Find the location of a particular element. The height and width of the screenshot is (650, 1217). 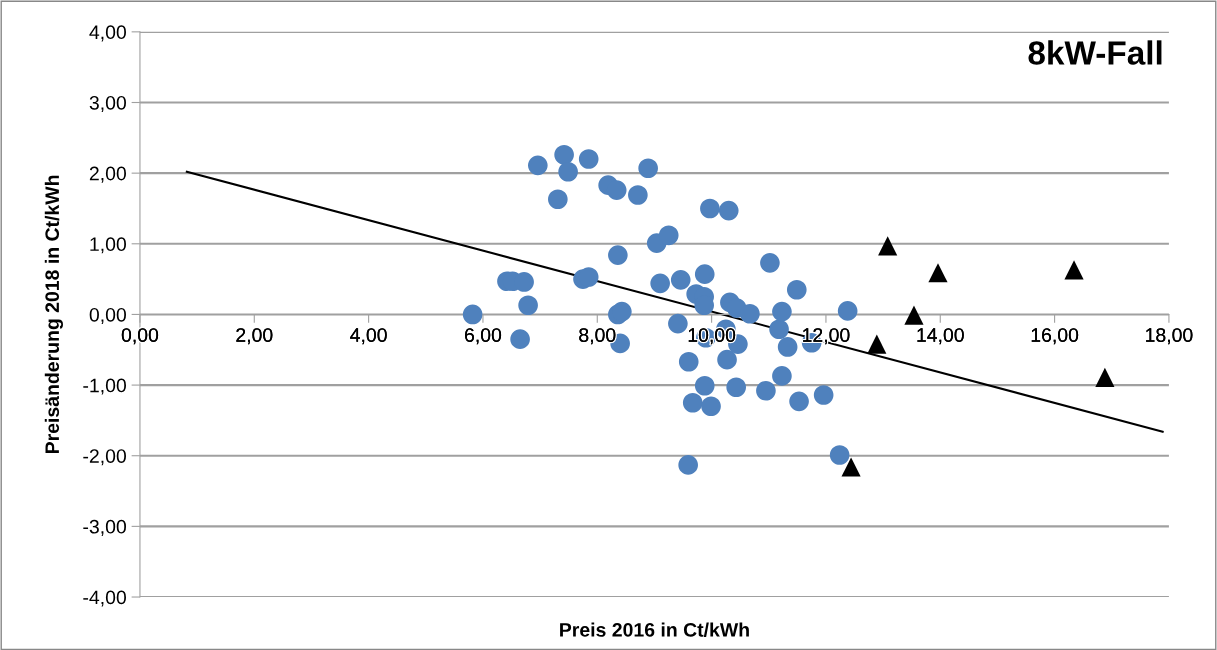

y-tick-label: -4,00 is located at coordinates (104, 598).